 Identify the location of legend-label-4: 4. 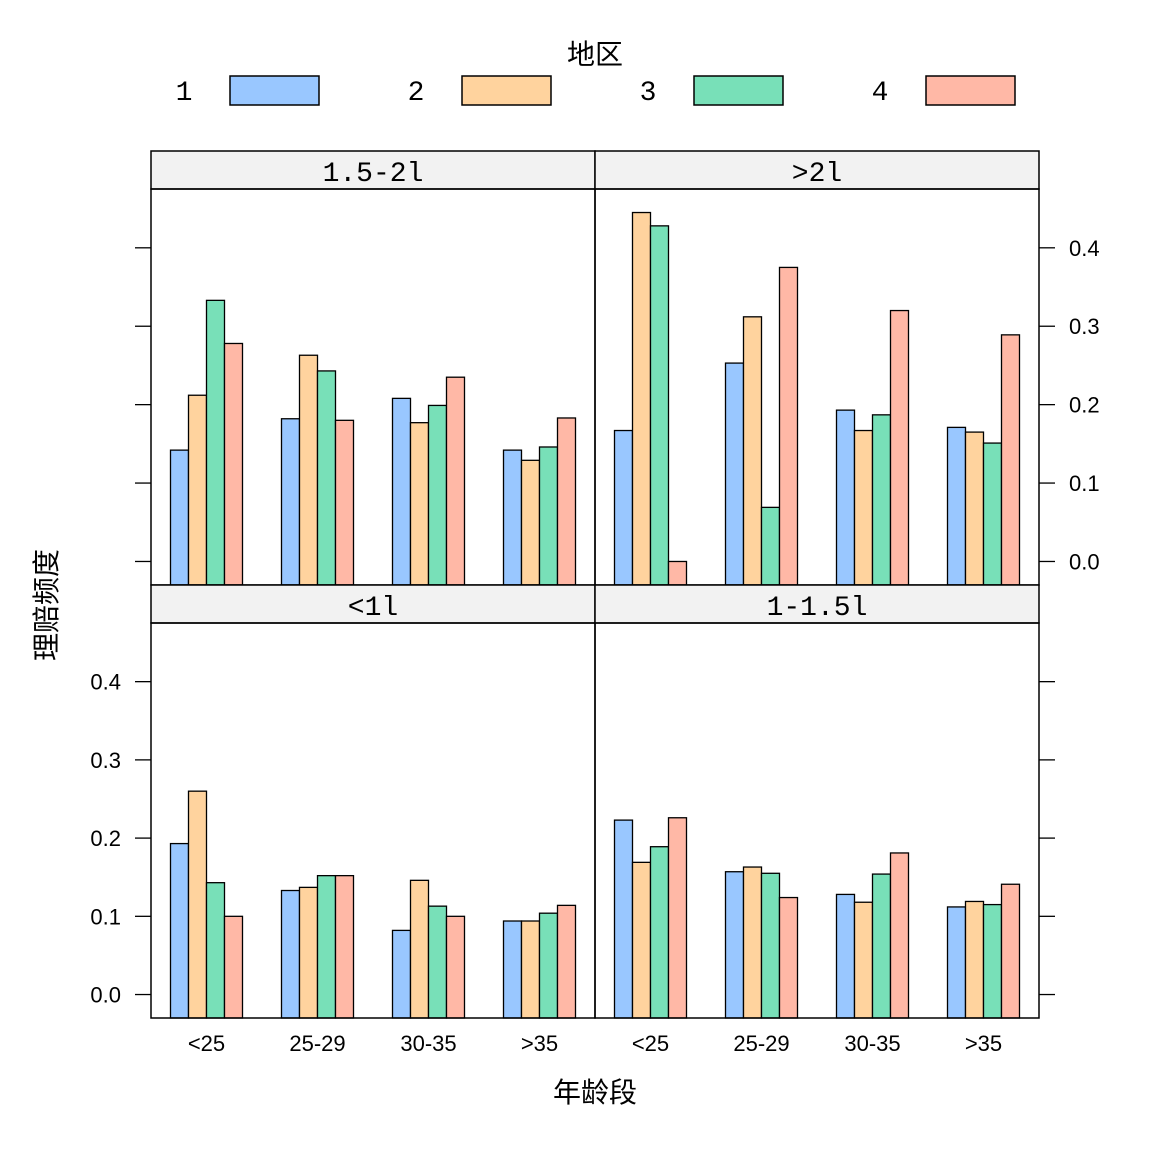
(880, 93).